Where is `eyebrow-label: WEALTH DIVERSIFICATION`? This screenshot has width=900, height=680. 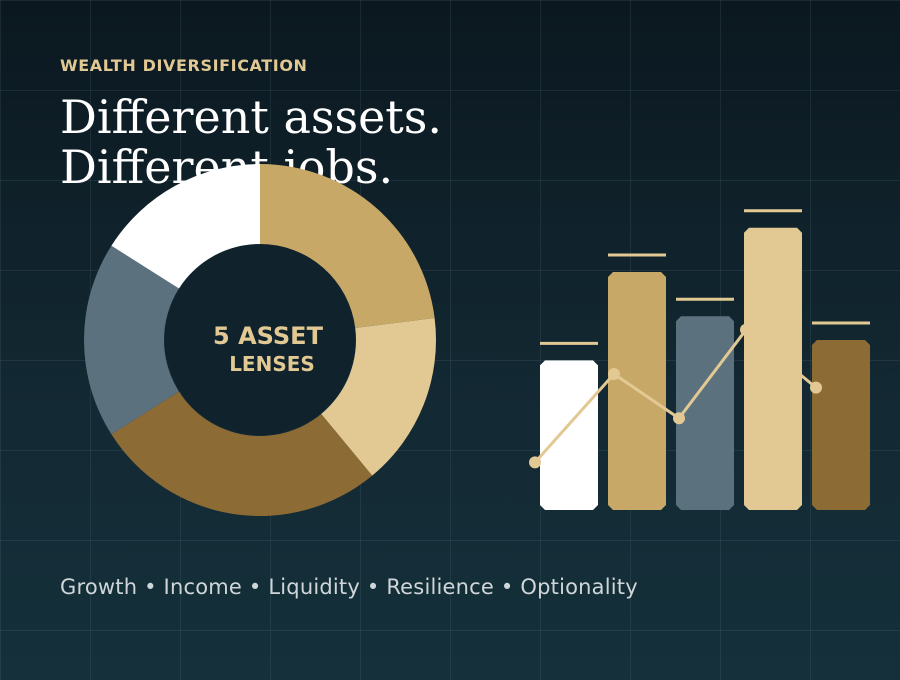
eyebrow-label: WEALTH DIVERSIFICATION is located at coordinates (184, 65).